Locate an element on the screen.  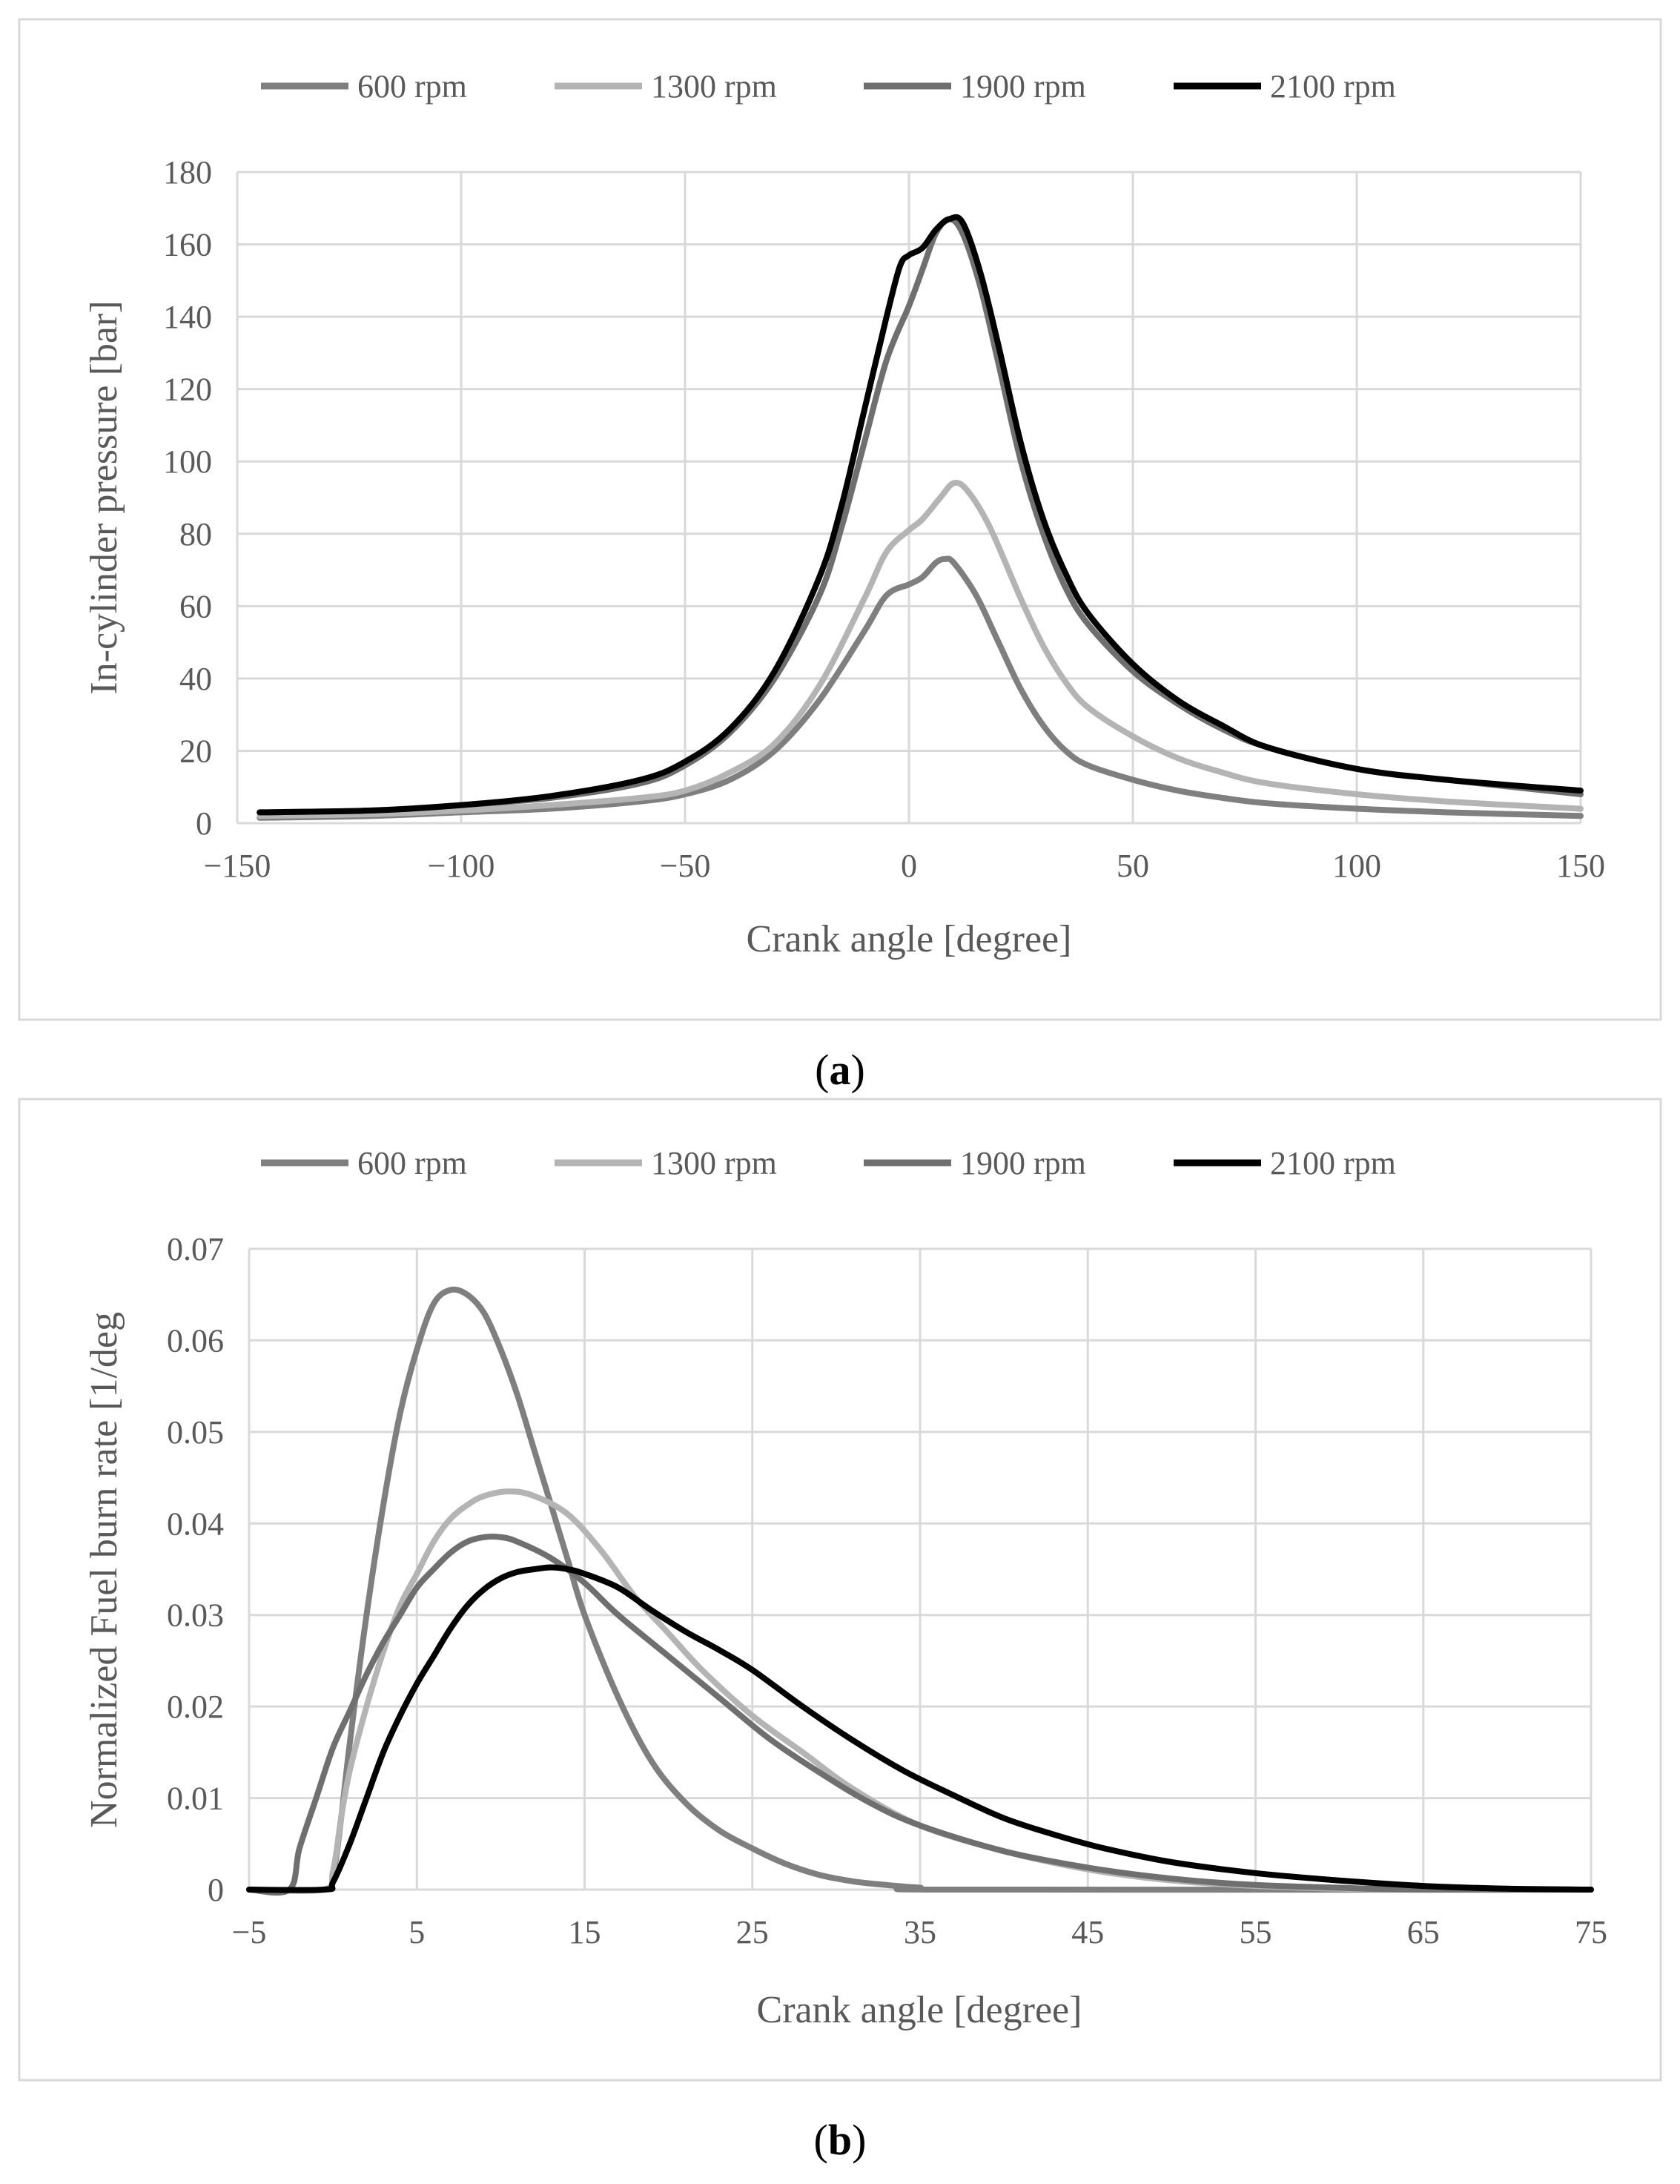
legend-a-label-1900: 1900 rpm is located at coordinates (1023, 86).